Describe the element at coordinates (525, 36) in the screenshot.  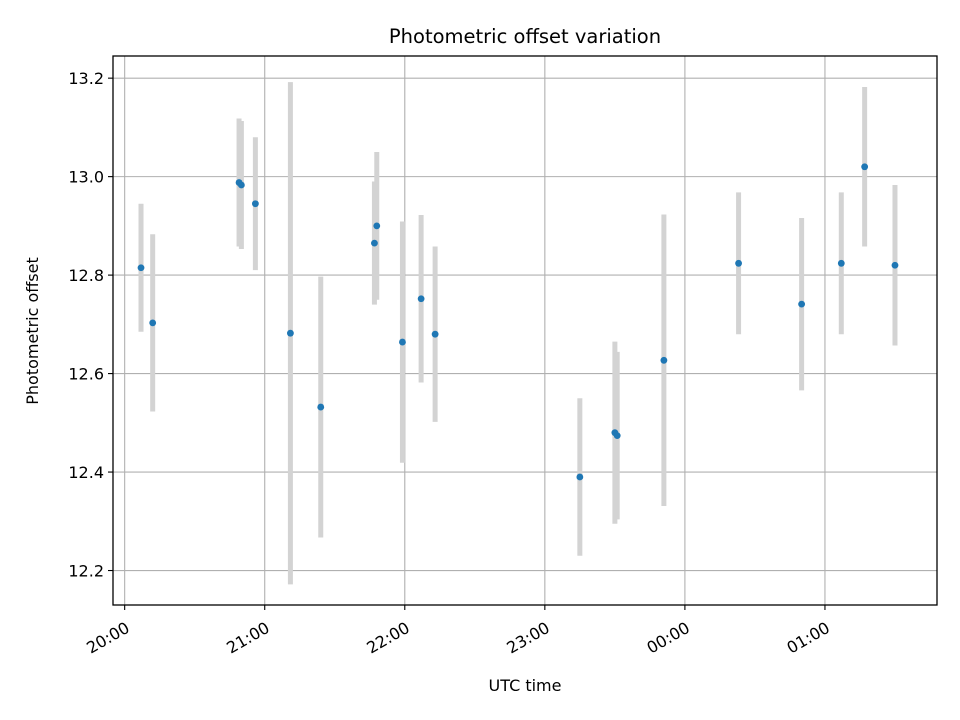
I see `chart-title: Photometric offset variation` at that location.